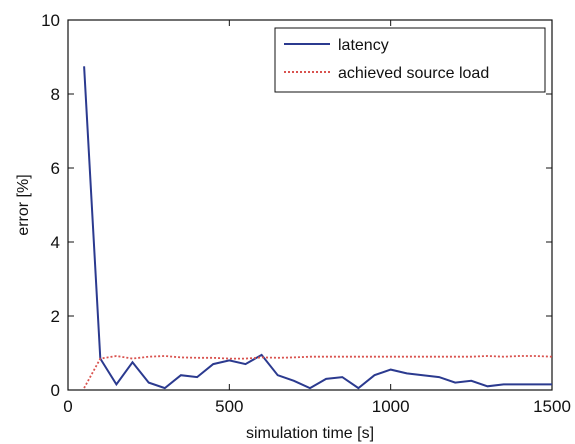 The width and height of the screenshot is (575, 444). Describe the element at coordinates (55, 242) in the screenshot. I see `y-tick-label: 4` at that location.